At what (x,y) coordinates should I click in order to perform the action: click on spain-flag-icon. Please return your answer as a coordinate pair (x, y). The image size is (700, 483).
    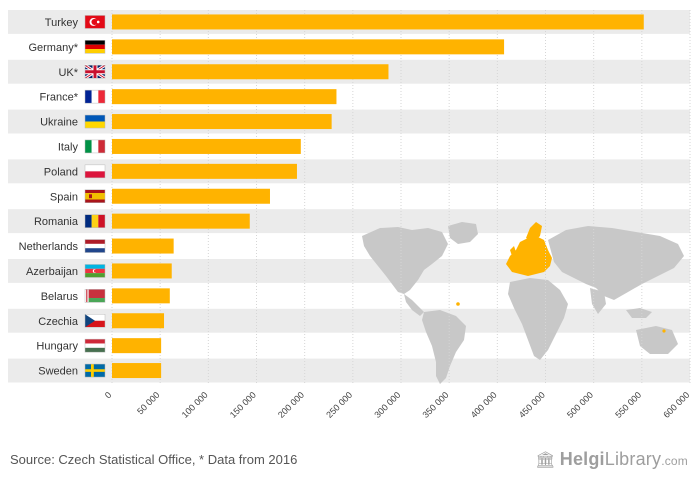
    Looking at the image, I should click on (95, 196).